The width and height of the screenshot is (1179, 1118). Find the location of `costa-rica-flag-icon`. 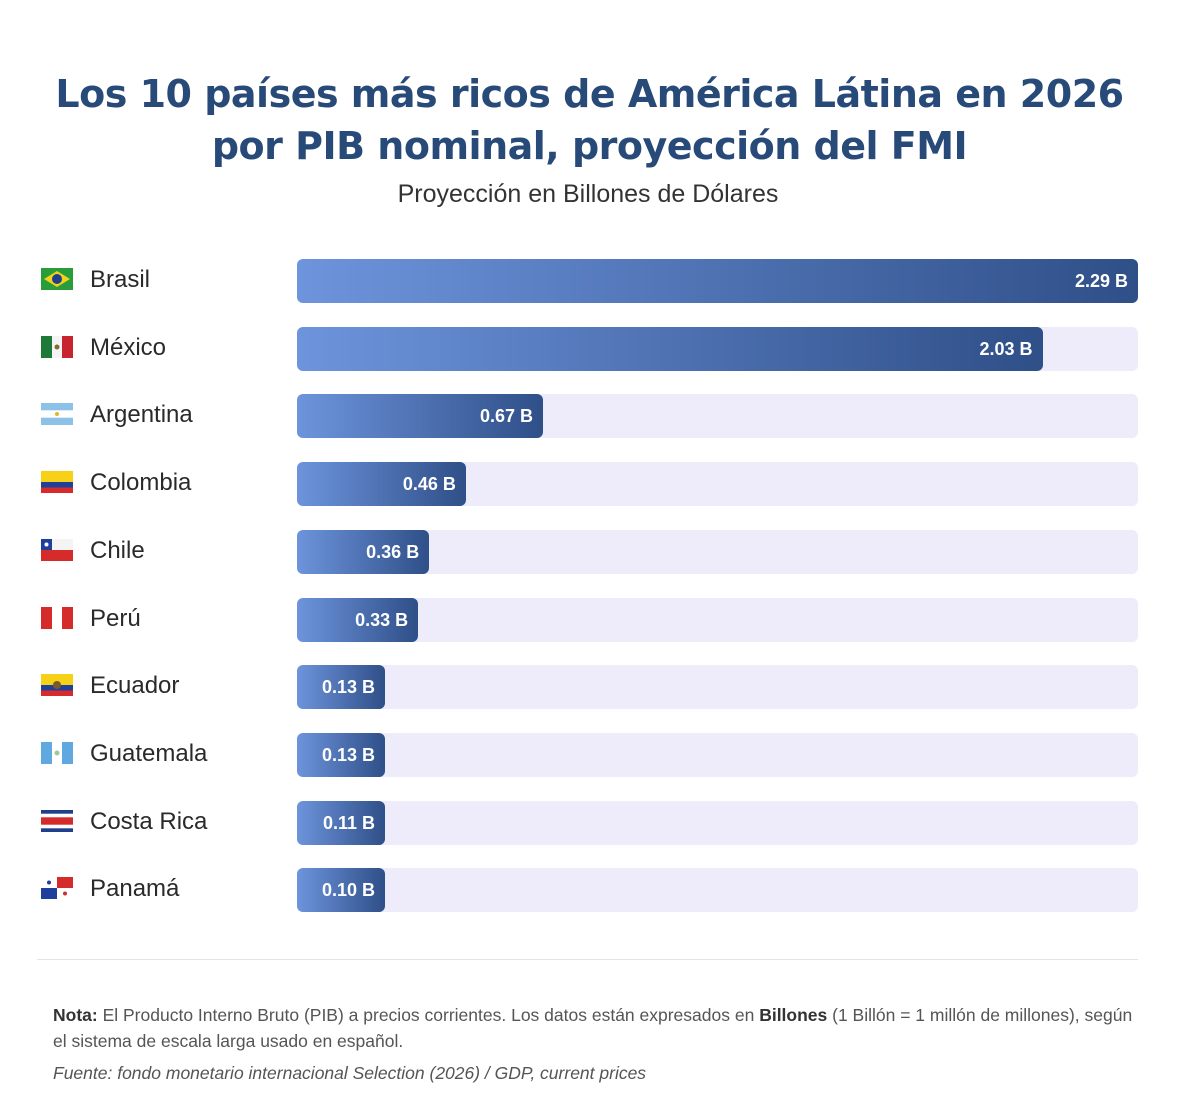

costa-rica-flag-icon is located at coordinates (57, 821).